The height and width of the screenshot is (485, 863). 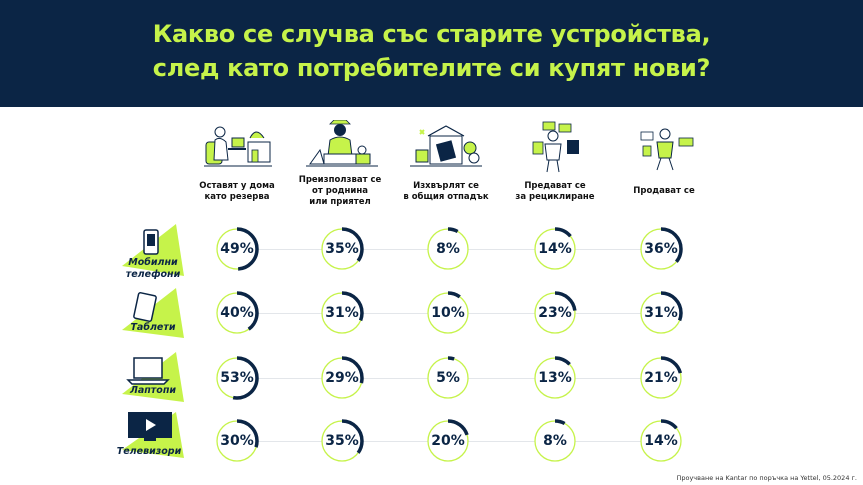 I want to click on donut-value-label: 23%, so click(x=555, y=313).